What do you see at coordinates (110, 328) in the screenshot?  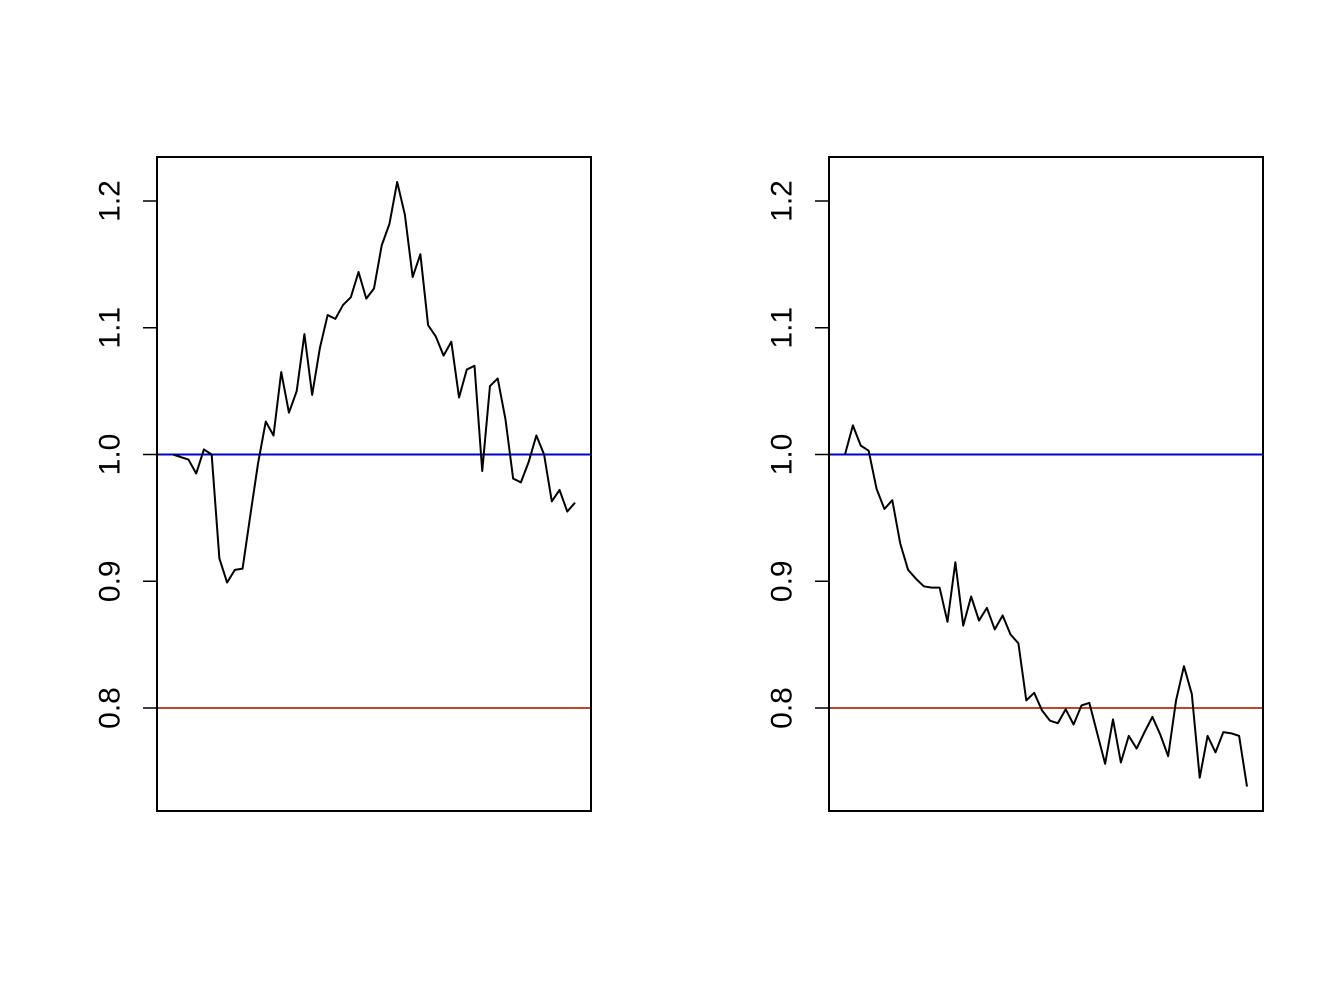 I see `left-ytick-label: 1.1` at bounding box center [110, 328].